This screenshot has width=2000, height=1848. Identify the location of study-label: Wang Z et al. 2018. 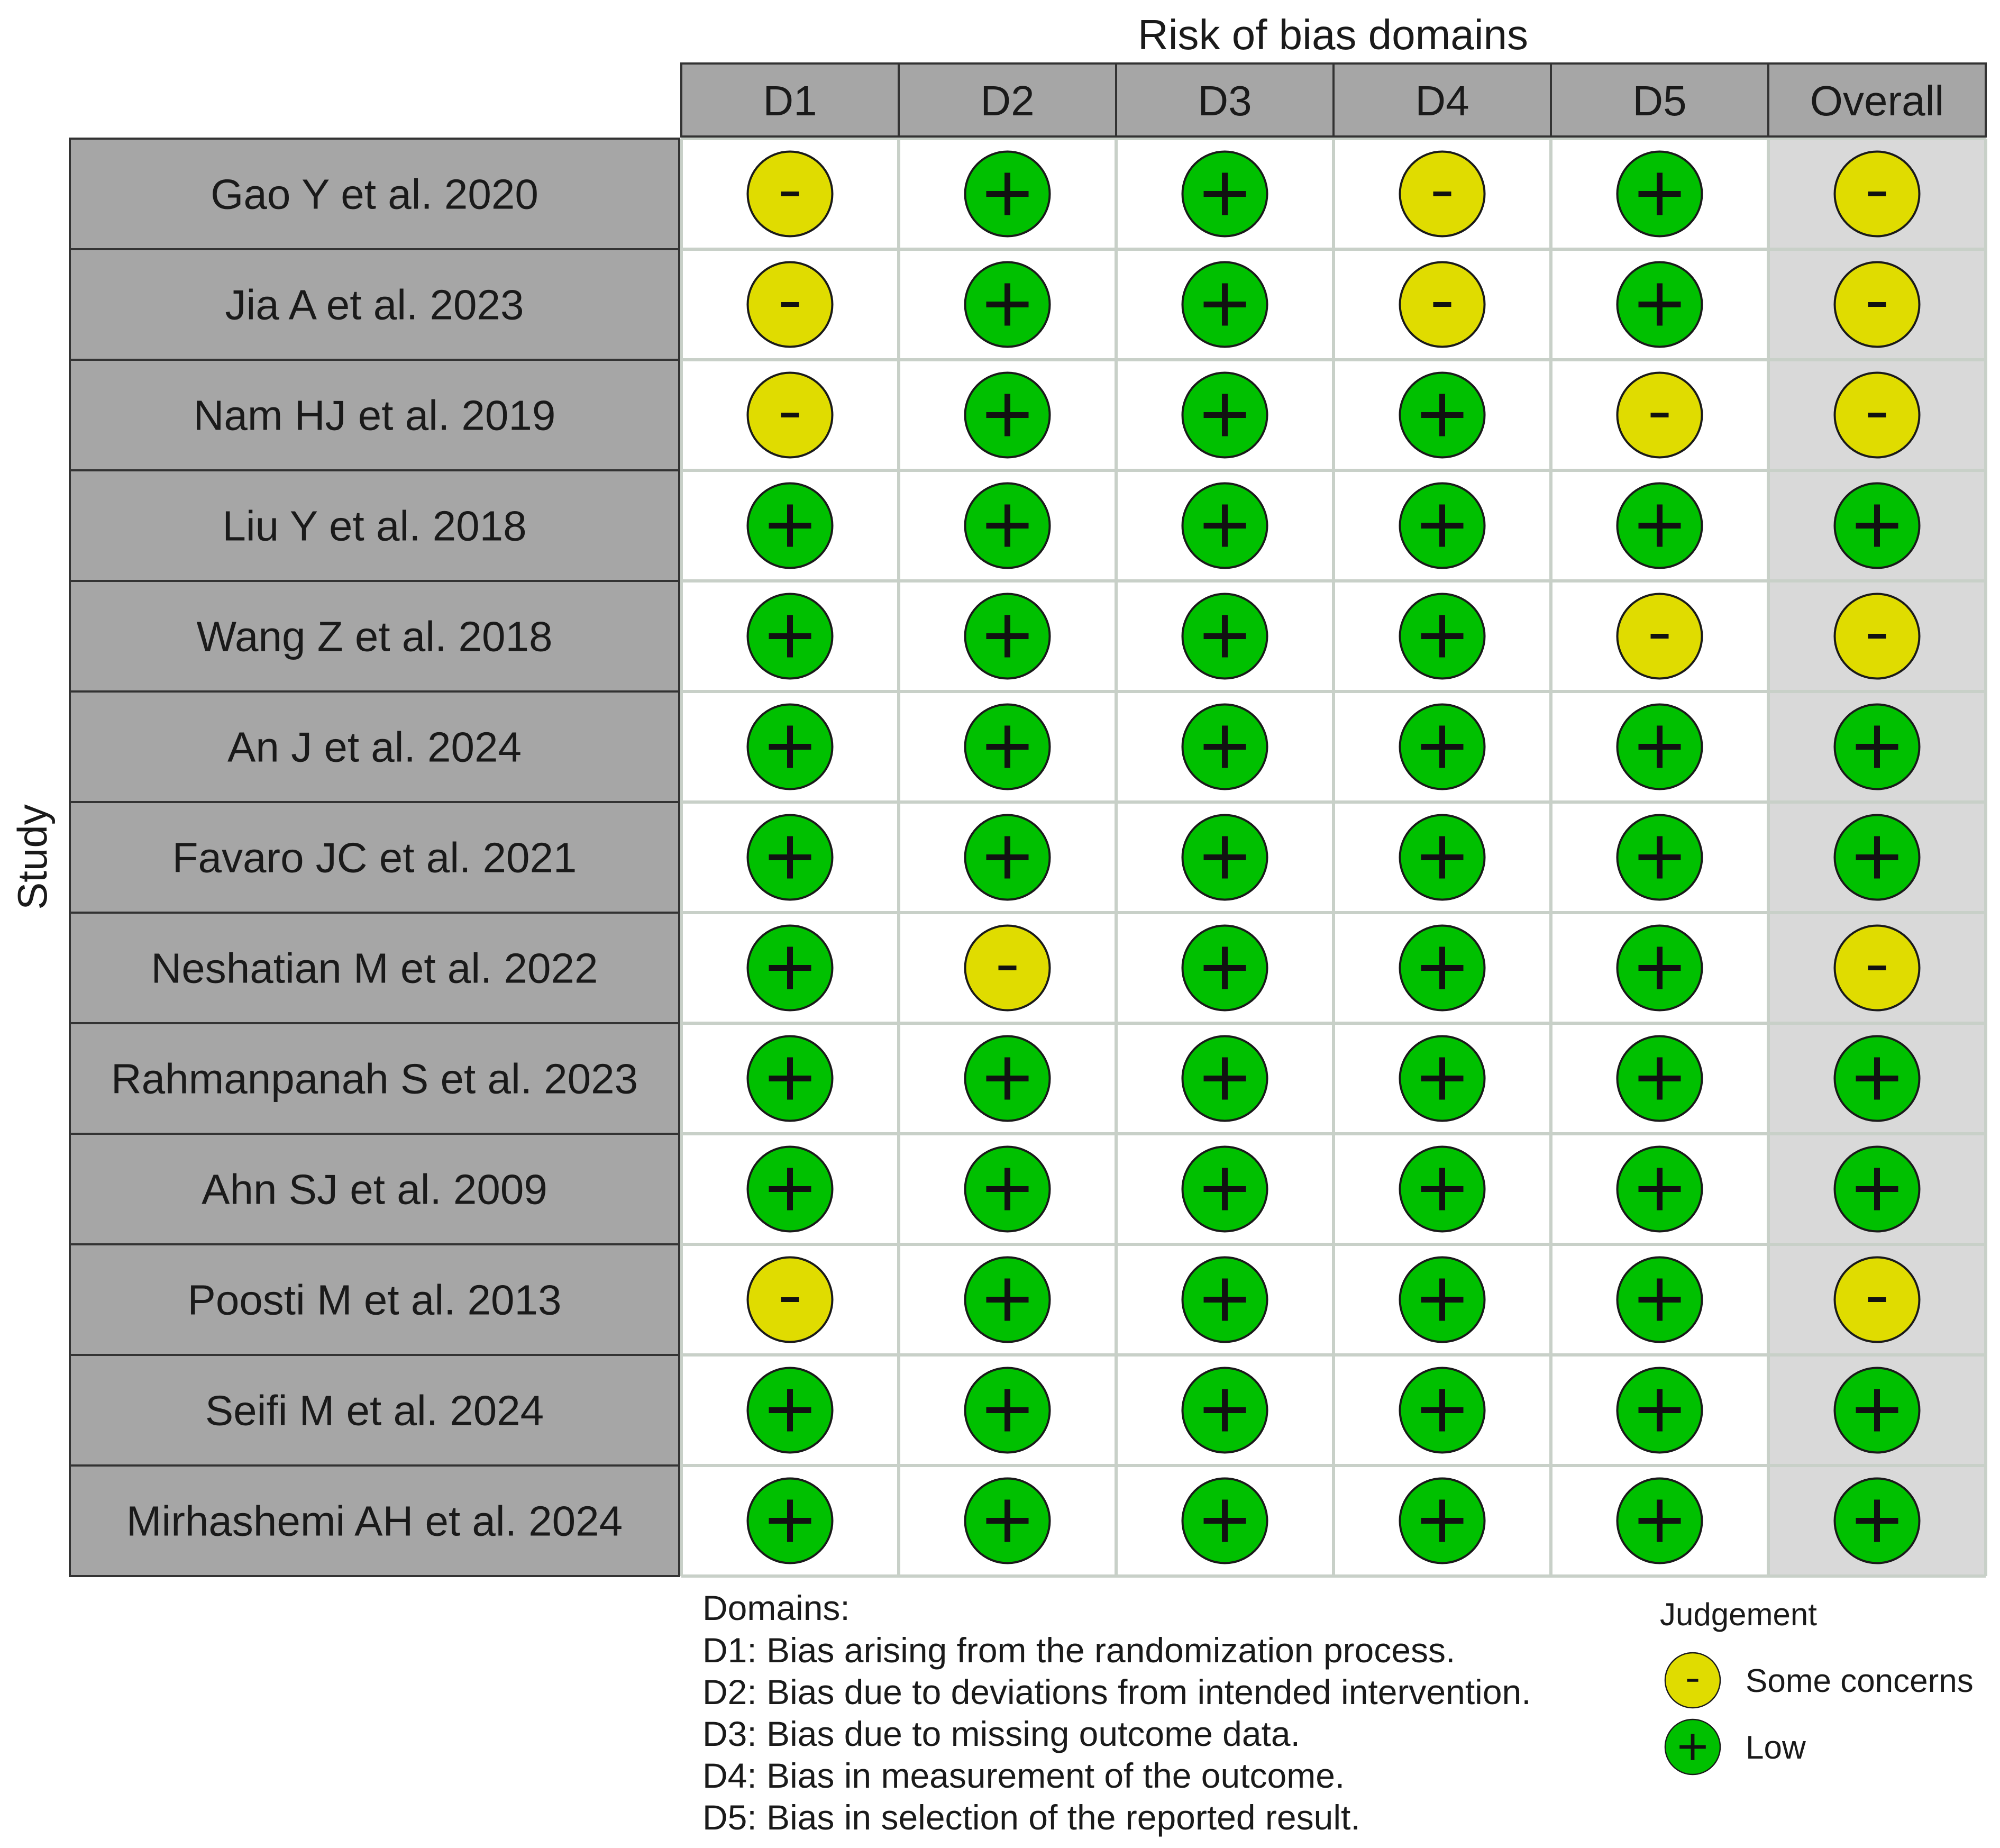
(375, 636).